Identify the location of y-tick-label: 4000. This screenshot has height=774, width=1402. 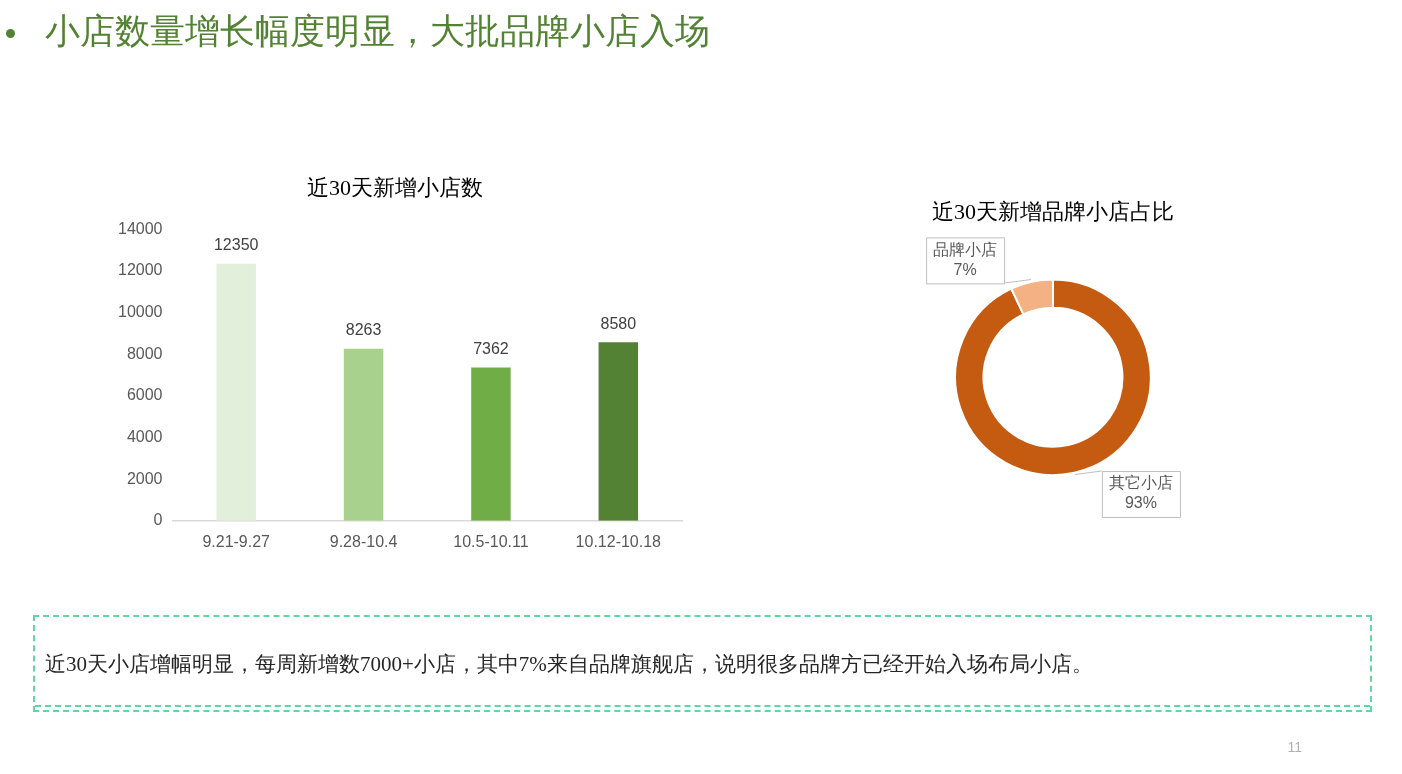
(144, 436).